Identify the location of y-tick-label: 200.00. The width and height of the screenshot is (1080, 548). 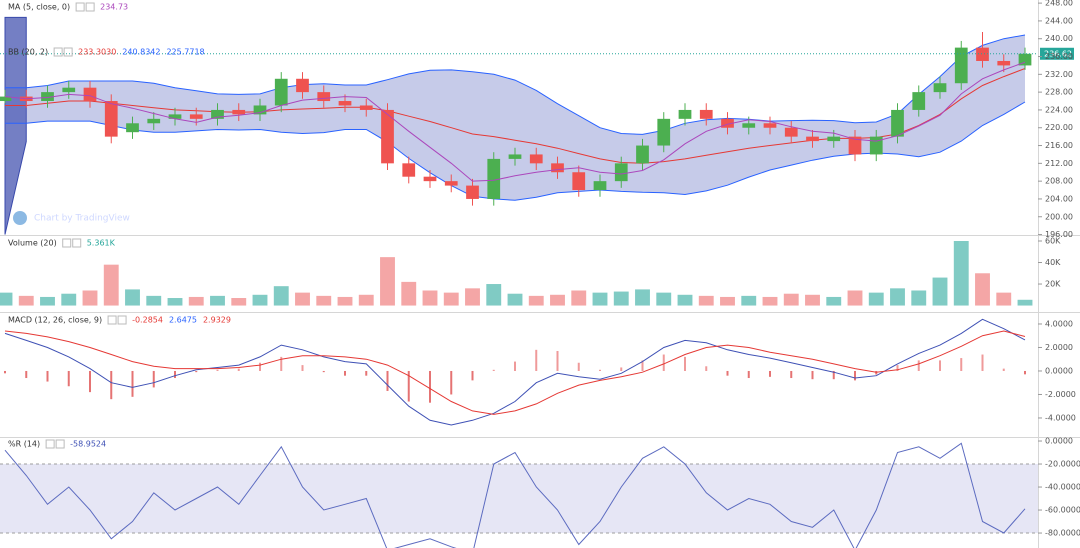
(1059, 216).